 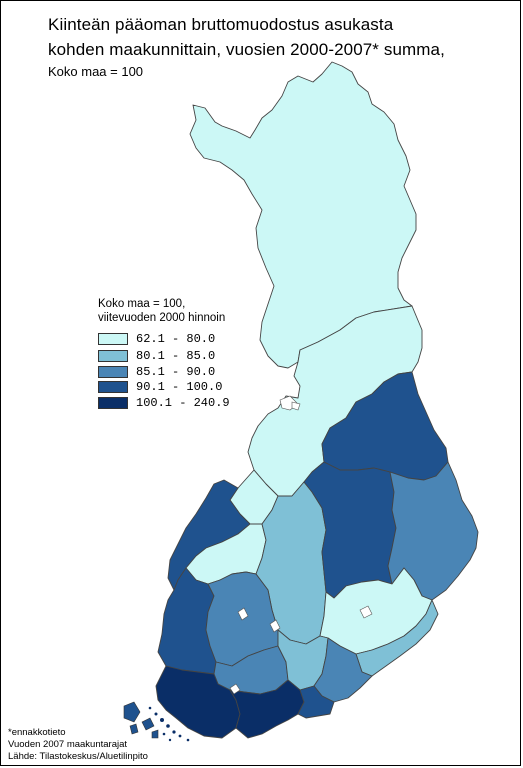 I want to click on legend-label: 62.1 - 80.0, so click(x=176, y=339).